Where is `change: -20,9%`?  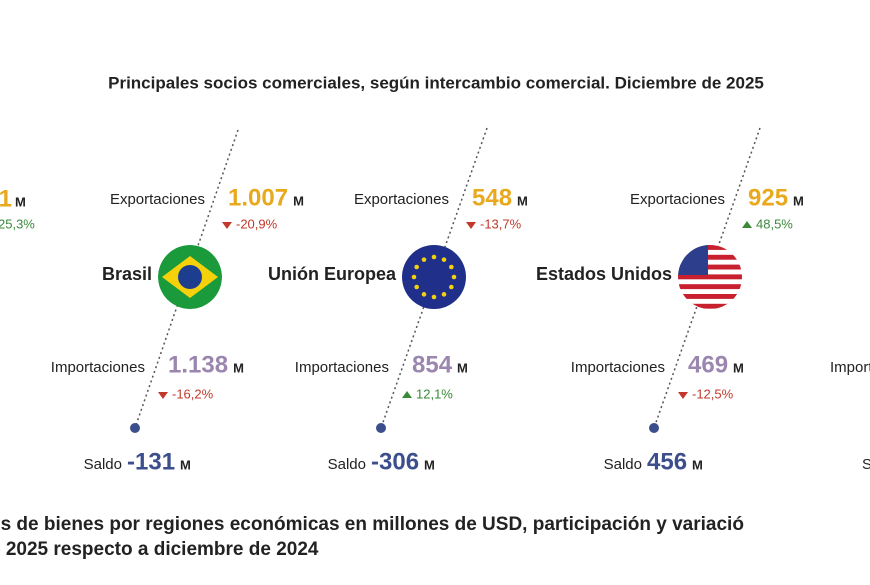 change: -20,9% is located at coordinates (257, 223).